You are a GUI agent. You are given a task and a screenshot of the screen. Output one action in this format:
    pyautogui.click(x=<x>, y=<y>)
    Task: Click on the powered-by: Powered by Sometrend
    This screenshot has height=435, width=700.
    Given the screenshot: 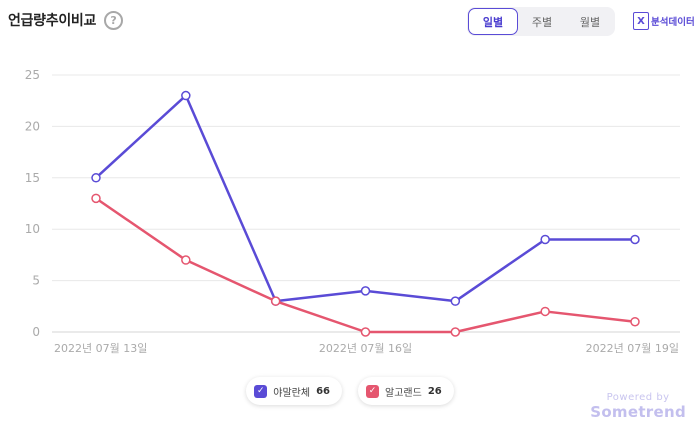 What is the action you would take?
    pyautogui.click(x=638, y=406)
    